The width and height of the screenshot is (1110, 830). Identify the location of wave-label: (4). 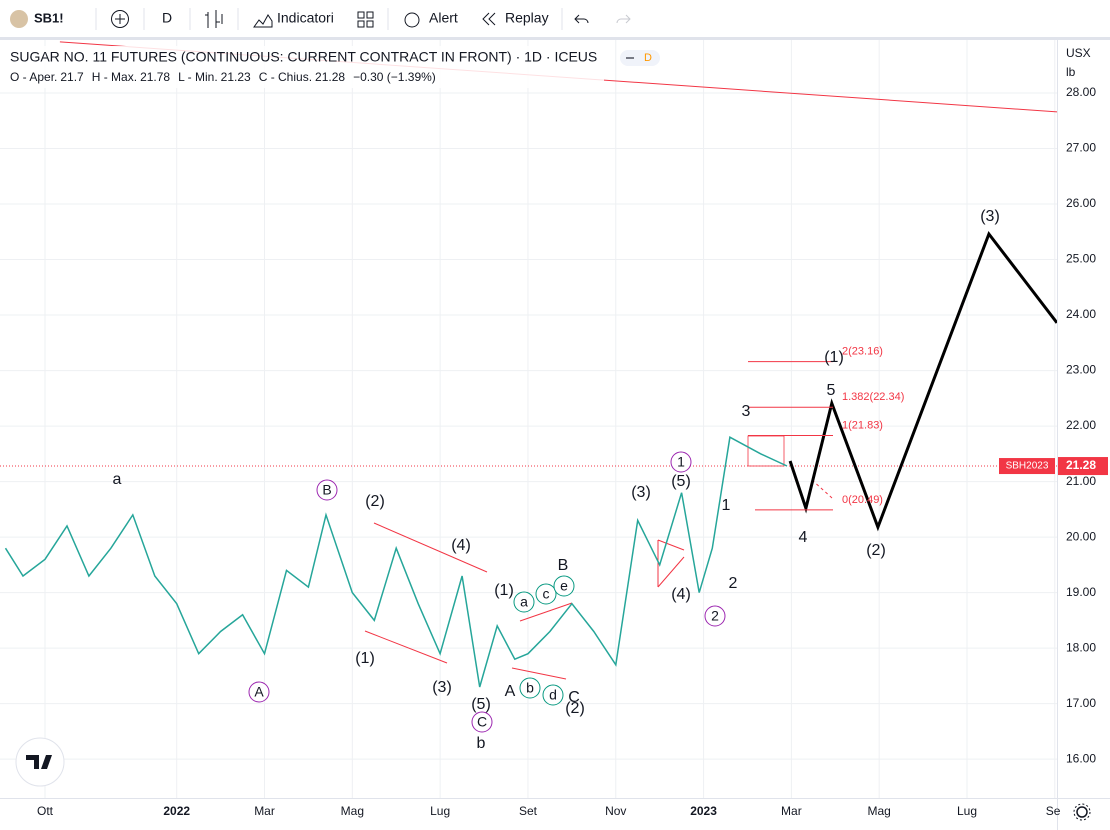
(461, 545).